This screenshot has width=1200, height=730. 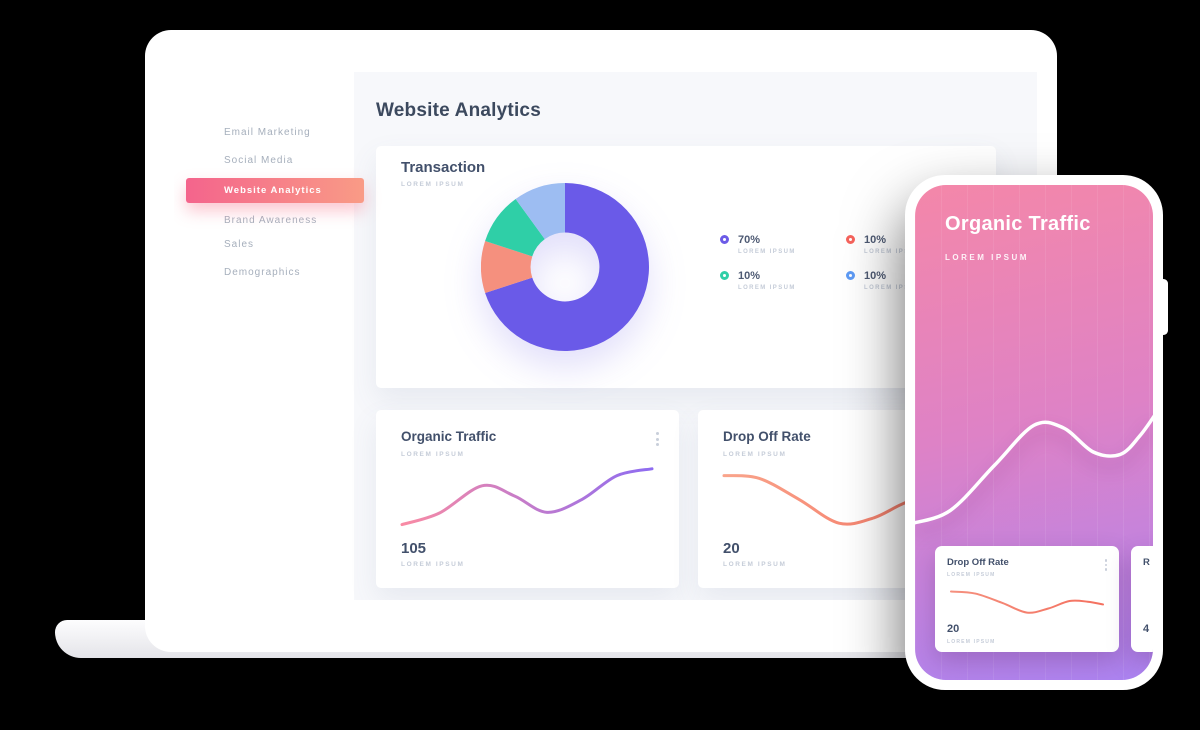 What do you see at coordinates (443, 167) in the screenshot?
I see `transaction-card-title: Transaction` at bounding box center [443, 167].